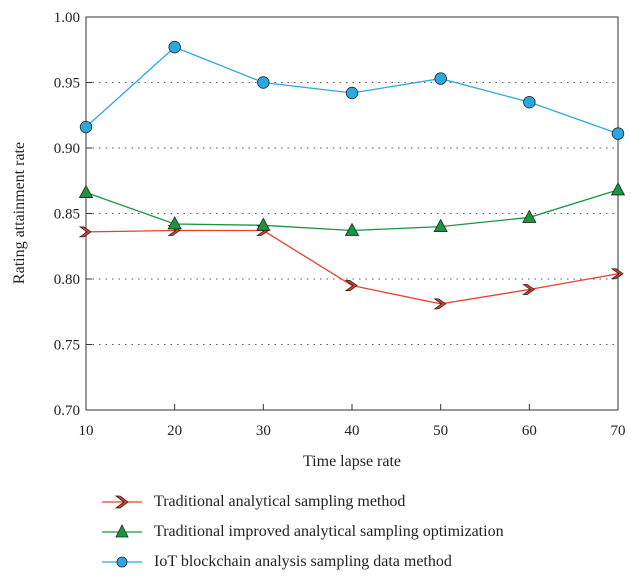 The width and height of the screenshot is (631, 585). What do you see at coordinates (122, 562) in the screenshot?
I see `circle-marker-icon` at bounding box center [122, 562].